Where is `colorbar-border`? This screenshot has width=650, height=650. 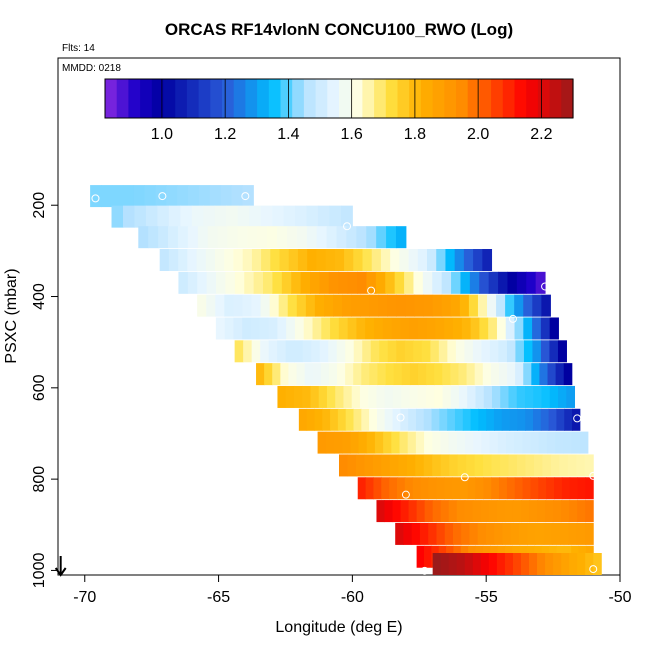
colorbar-border is located at coordinates (339, 98).